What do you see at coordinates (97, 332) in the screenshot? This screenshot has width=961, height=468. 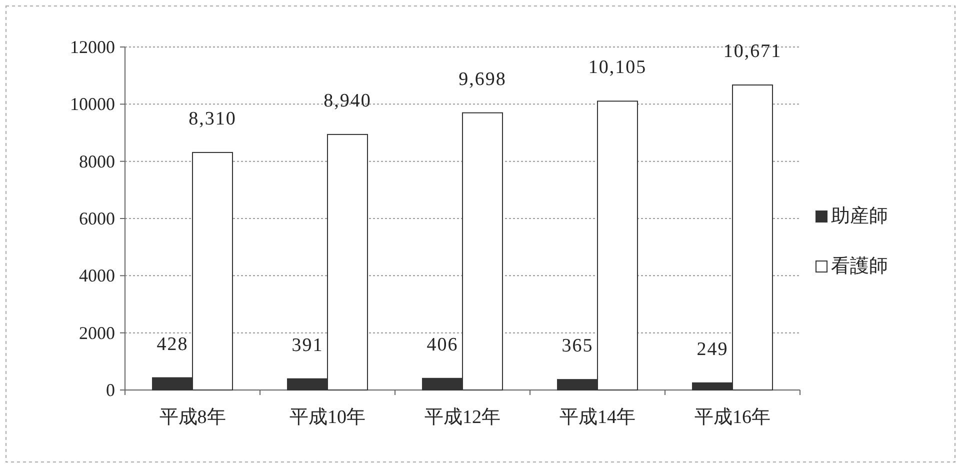 I see `y-tick-label: 2000` at bounding box center [97, 332].